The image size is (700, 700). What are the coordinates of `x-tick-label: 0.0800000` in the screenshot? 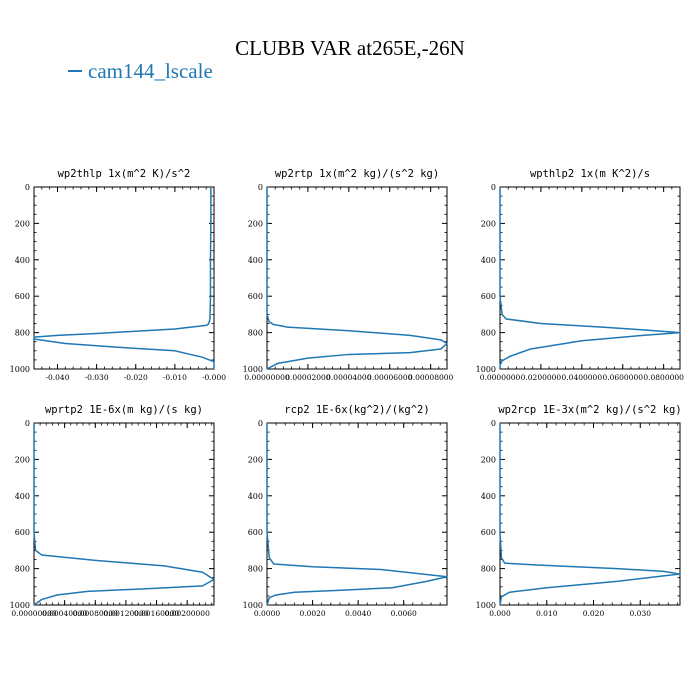 It's located at (663, 377).